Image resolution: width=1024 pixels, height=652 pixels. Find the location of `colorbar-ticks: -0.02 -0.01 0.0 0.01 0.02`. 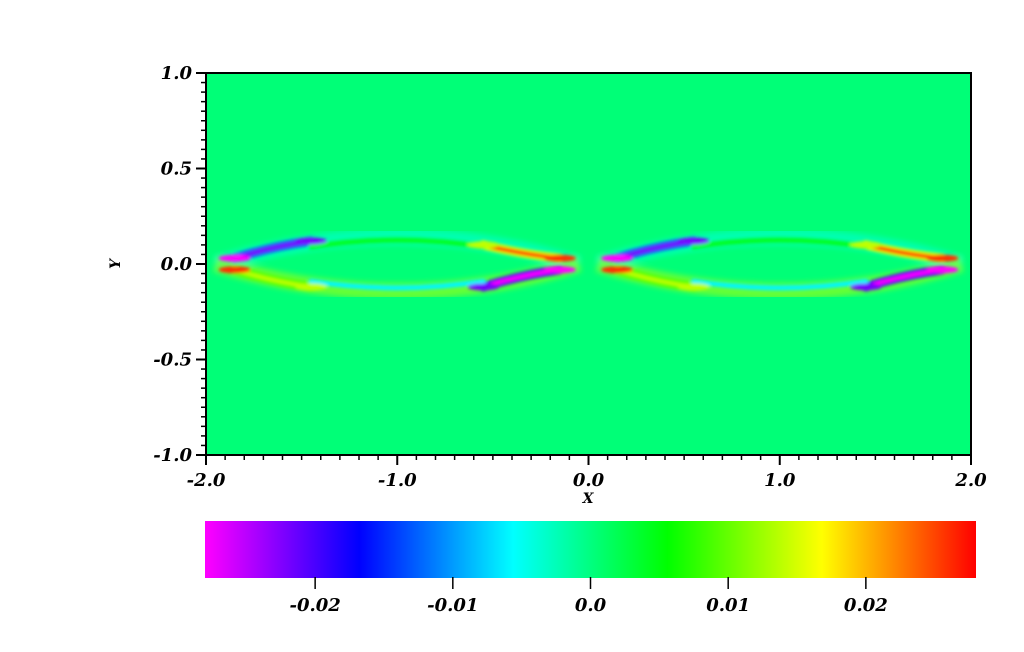

colorbar-ticks: -0.02 -0.01 0.0 0.01 0.02 is located at coordinates (588, 596).